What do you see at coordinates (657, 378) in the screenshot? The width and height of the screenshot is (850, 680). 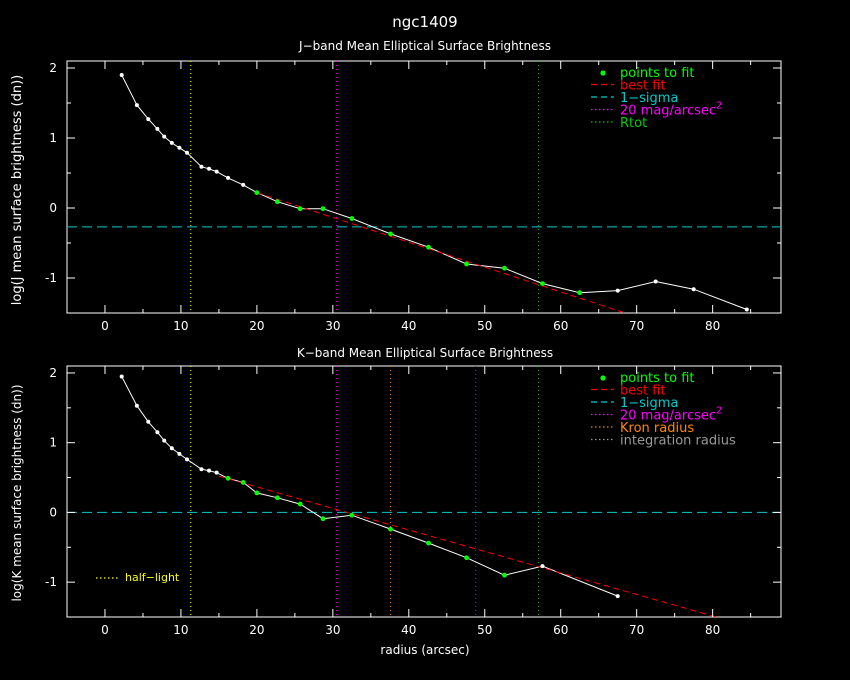 I see `legend-label: points to fit` at bounding box center [657, 378].